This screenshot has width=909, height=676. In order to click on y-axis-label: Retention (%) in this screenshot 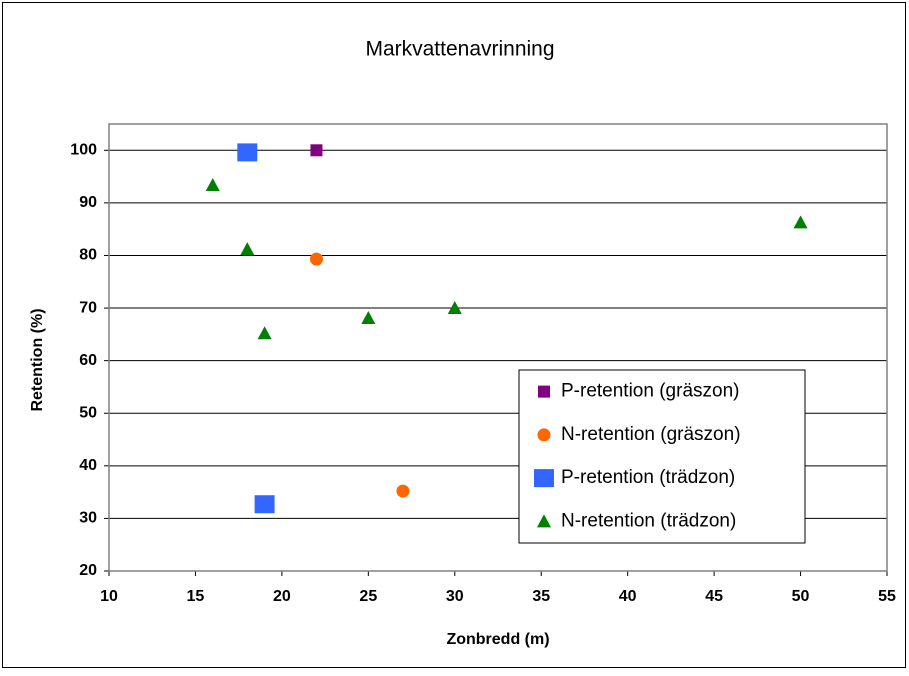, I will do `click(37, 359)`.